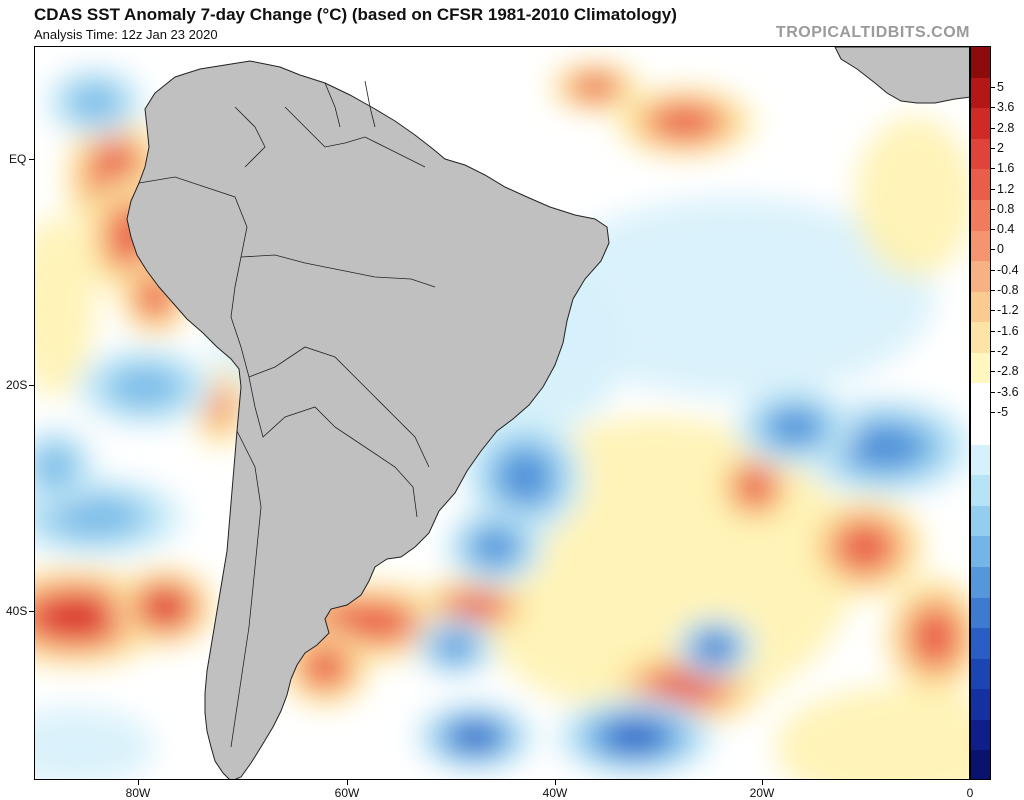 This screenshot has width=1024, height=800. Describe the element at coordinates (1006, 188) in the screenshot. I see `colorbar-label: 1.2` at that location.